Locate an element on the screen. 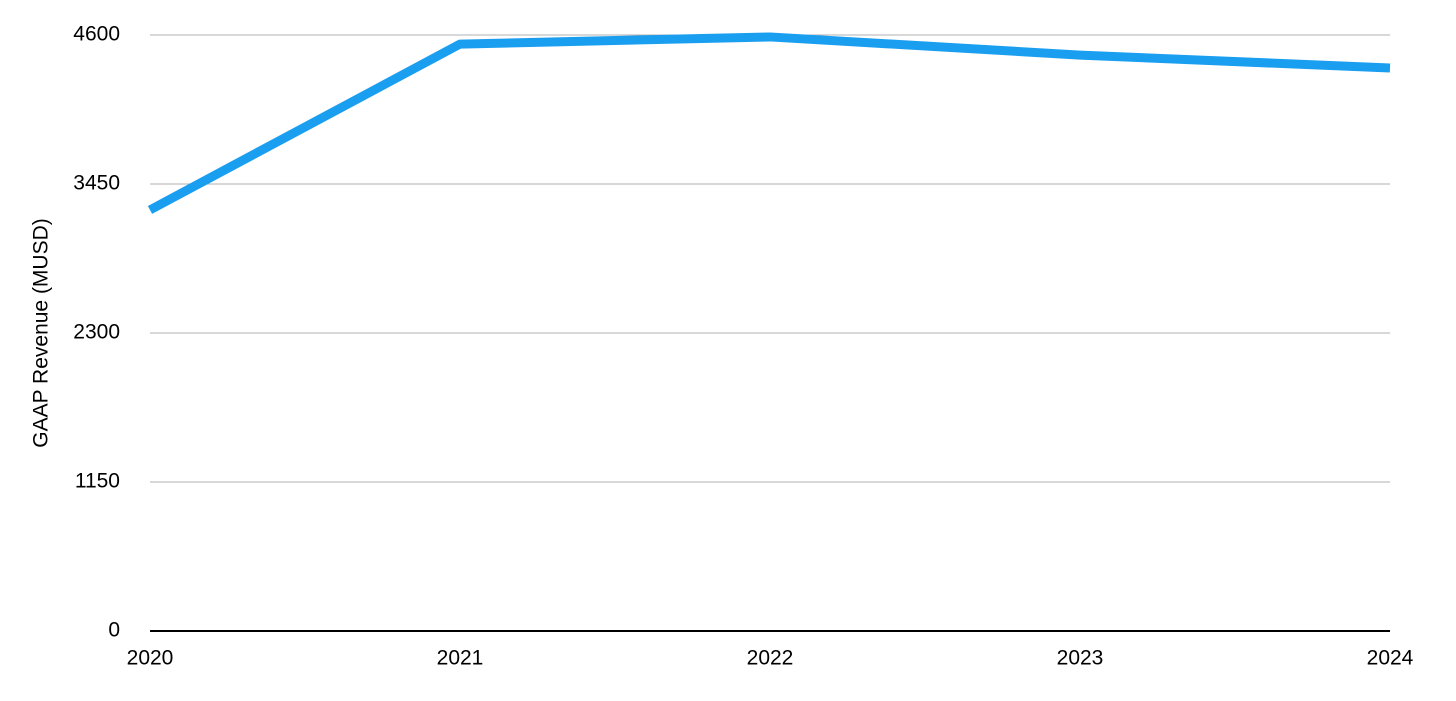  y-tick-label: 3450 is located at coordinates (96, 183).